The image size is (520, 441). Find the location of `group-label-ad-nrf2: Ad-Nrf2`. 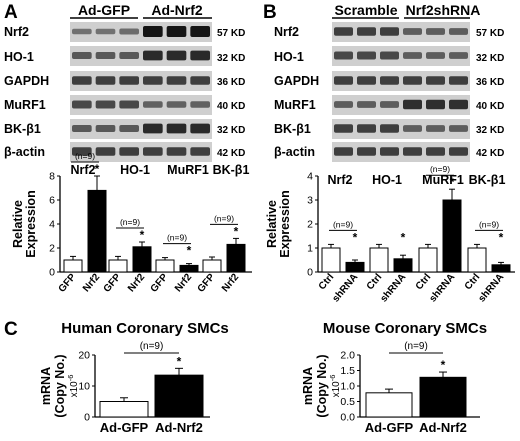

group-label-ad-nrf2: Ad-Nrf2 is located at coordinates (177, 10).